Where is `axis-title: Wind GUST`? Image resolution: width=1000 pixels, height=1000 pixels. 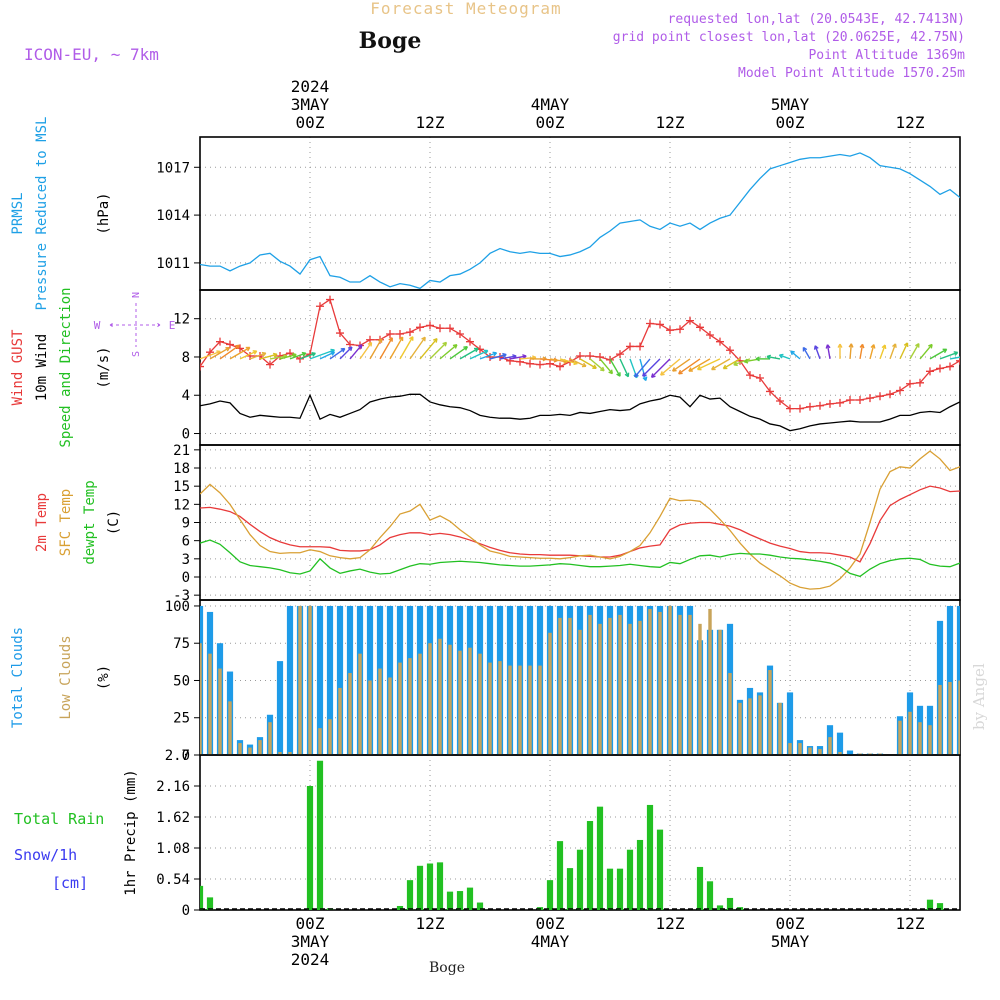
axis-title: Wind GUST is located at coordinates (18, 367).